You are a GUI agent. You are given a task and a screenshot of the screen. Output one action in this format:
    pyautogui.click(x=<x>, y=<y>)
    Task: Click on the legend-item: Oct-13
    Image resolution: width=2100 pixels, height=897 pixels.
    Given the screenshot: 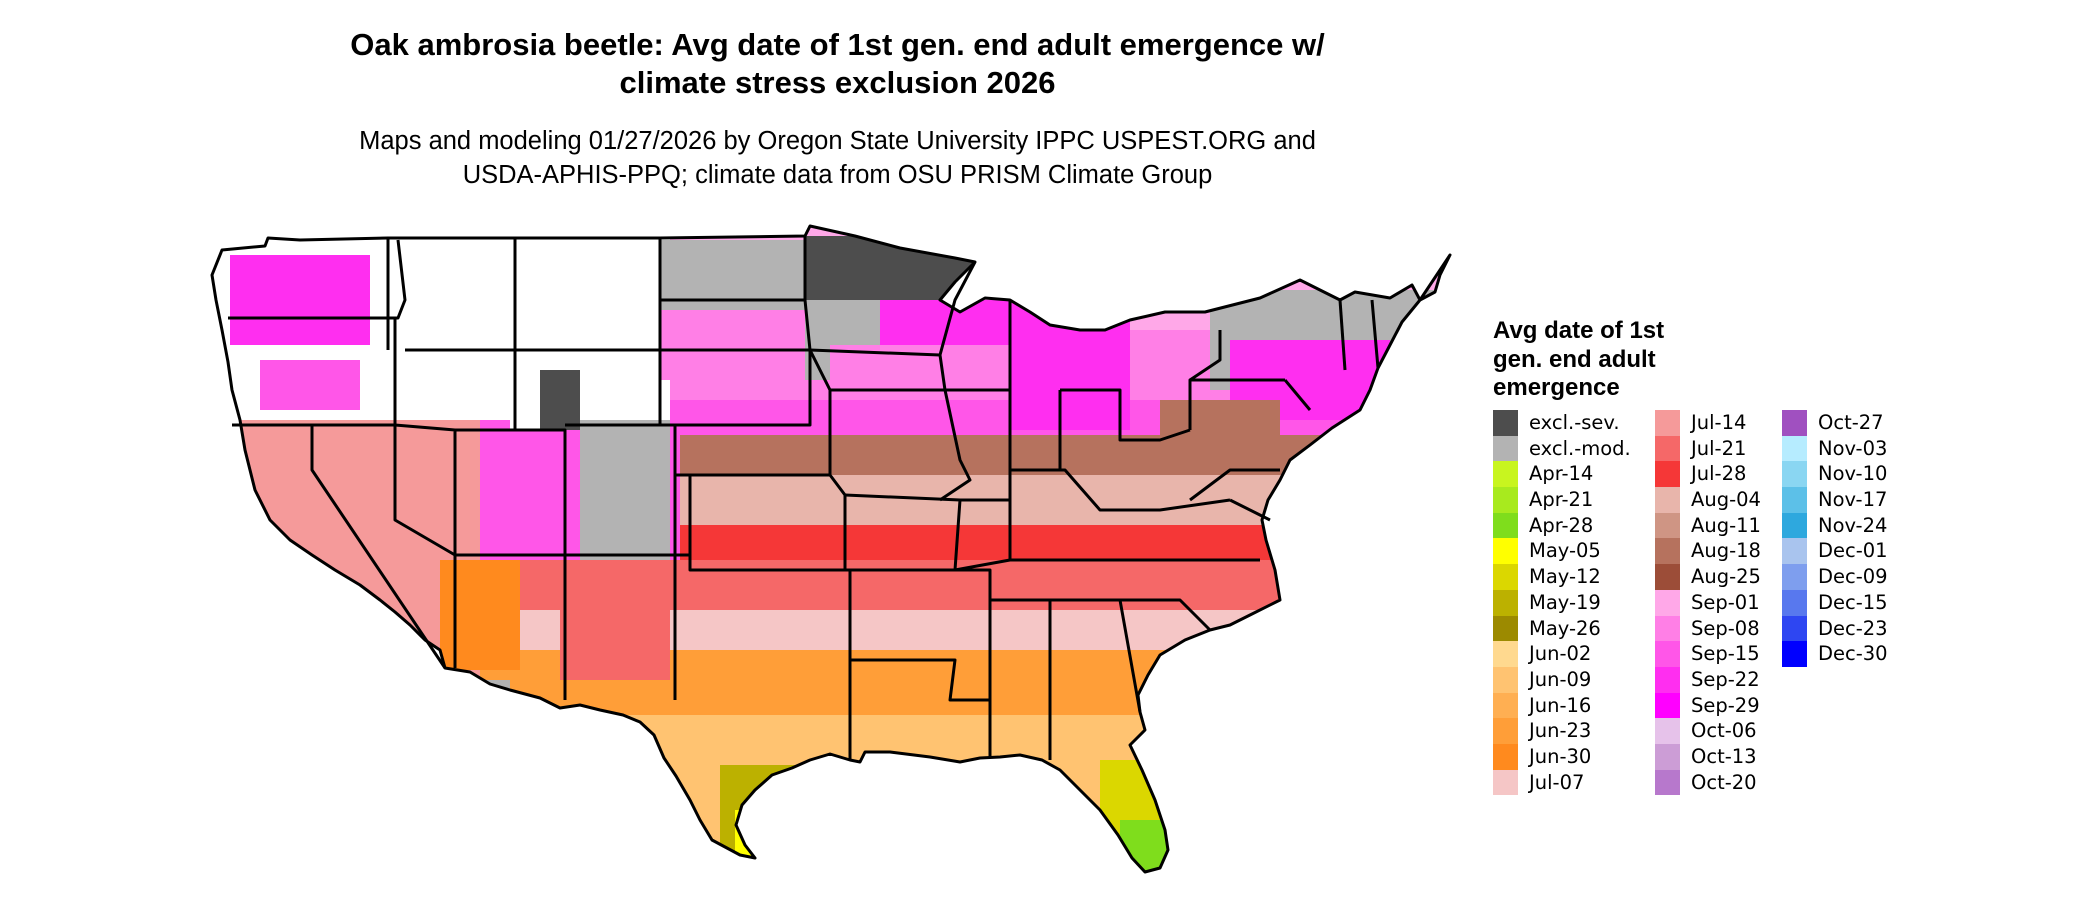 What is the action you would take?
    pyautogui.click(x=1735, y=756)
    